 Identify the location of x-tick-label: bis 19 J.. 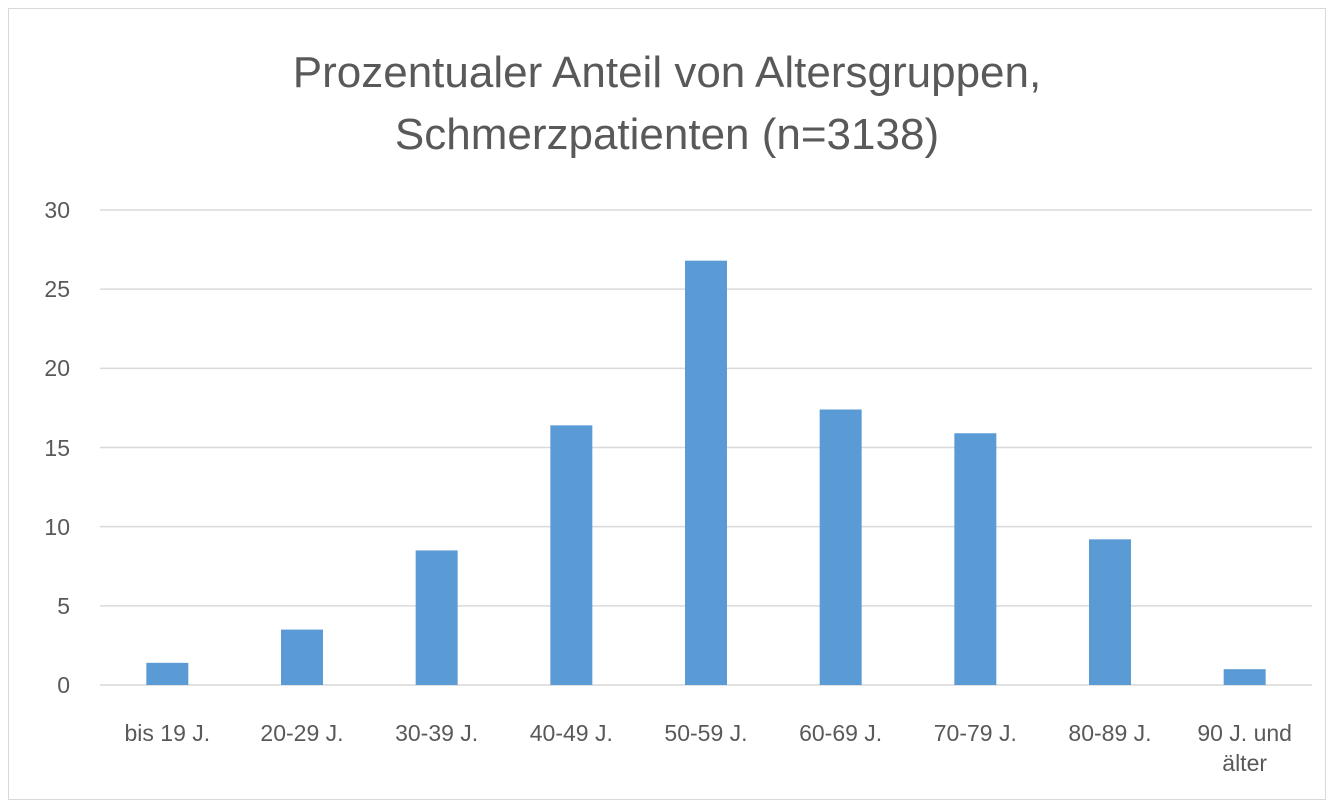
(167, 733).